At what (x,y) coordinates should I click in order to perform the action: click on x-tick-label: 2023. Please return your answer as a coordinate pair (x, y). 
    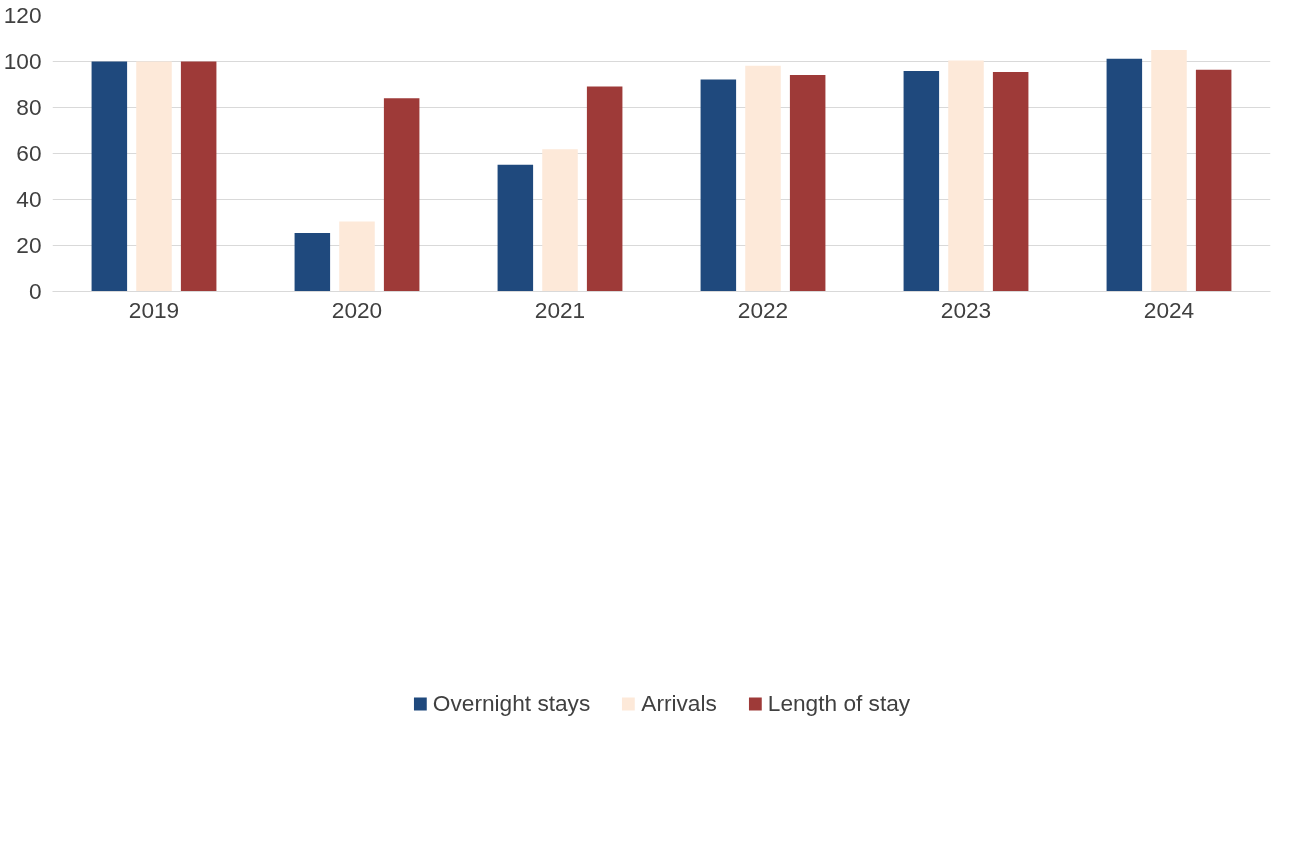
    Looking at the image, I should click on (966, 309).